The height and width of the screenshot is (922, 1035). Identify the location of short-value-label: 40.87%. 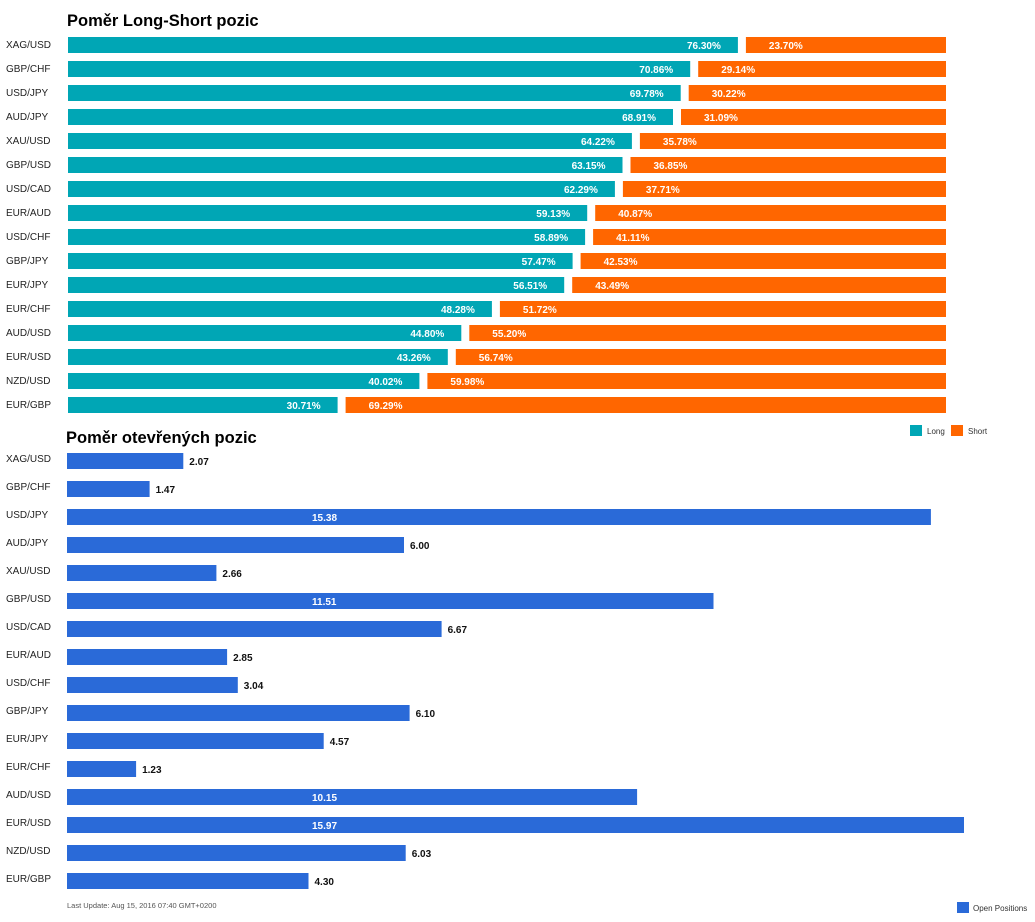
(635, 214).